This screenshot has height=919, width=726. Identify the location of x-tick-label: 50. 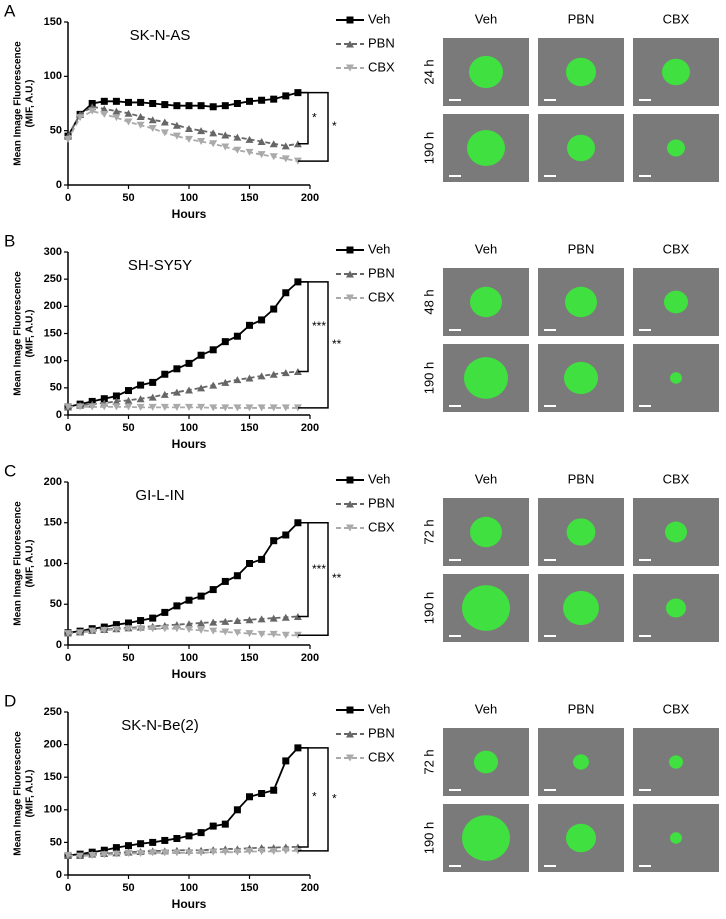
(128, 428).